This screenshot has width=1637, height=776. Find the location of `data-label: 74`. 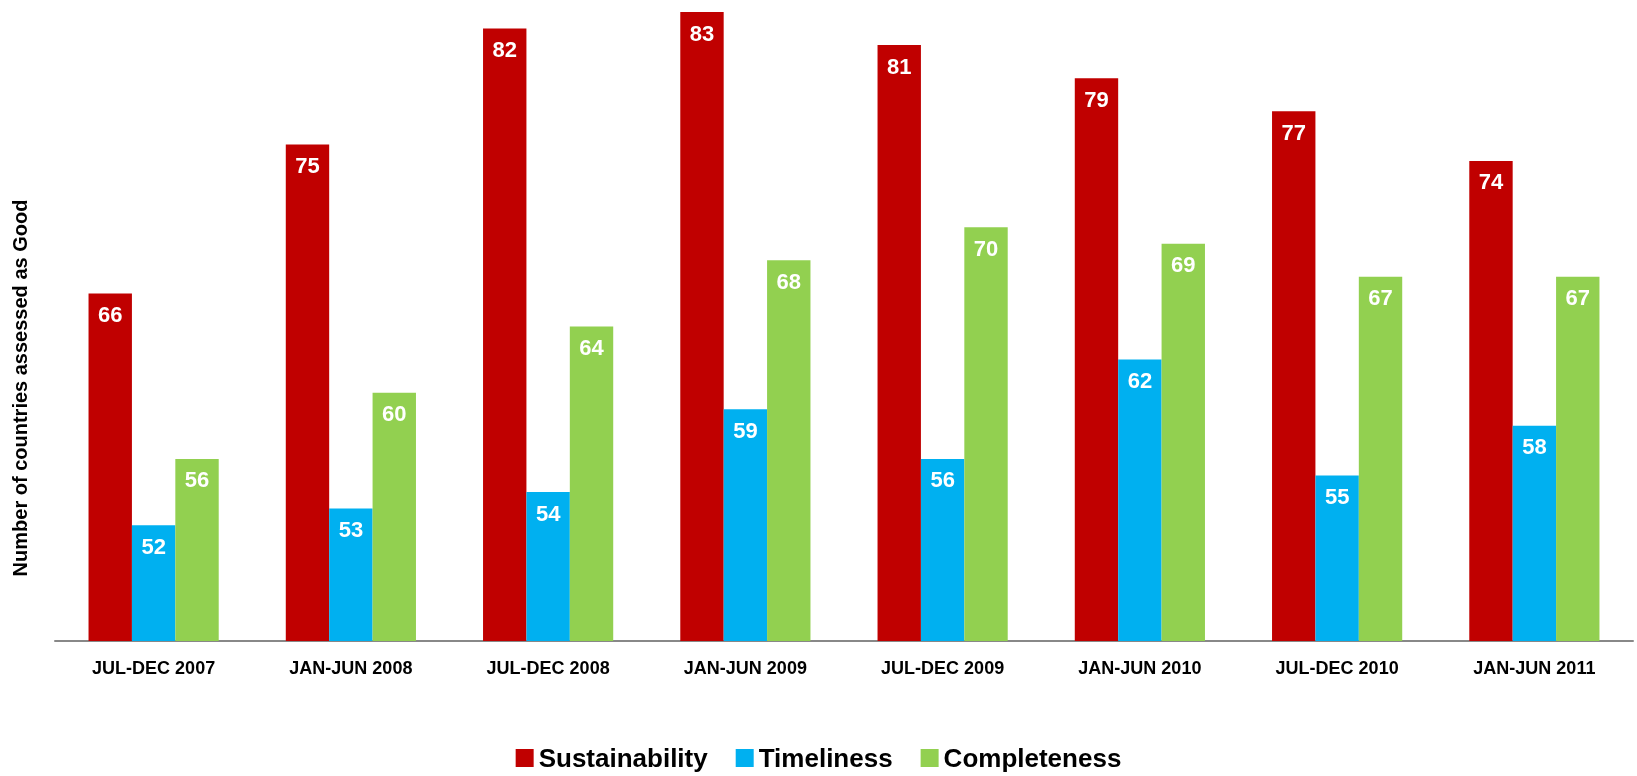

data-label: 74 is located at coordinates (1491, 182).